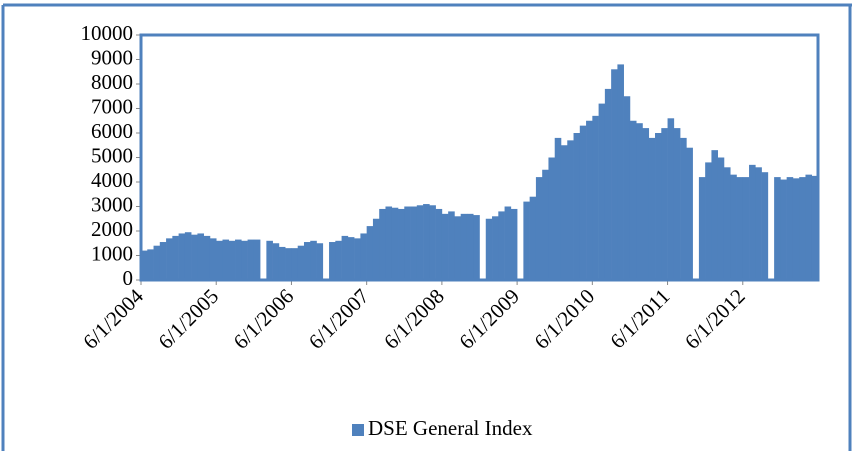 The width and height of the screenshot is (852, 451). Describe the element at coordinates (112, 204) in the screenshot. I see `y-tick-label: 3000` at that location.